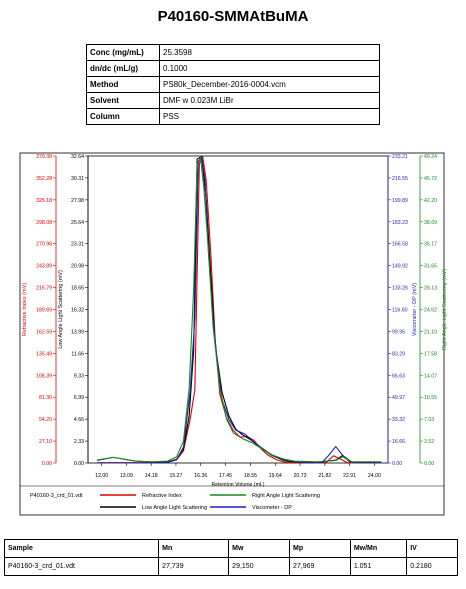 The image size is (466, 589). What do you see at coordinates (77, 332) in the screenshot?
I see `y-tick-label: 13.99` at bounding box center [77, 332].